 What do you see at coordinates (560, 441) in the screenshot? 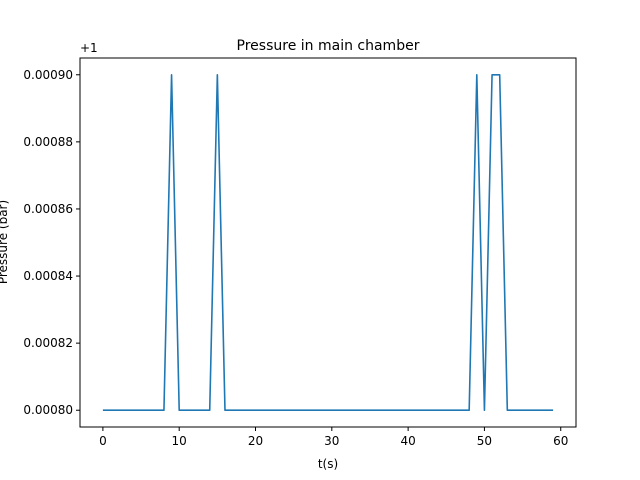
I see `x-tick-label: 60` at bounding box center [560, 441].